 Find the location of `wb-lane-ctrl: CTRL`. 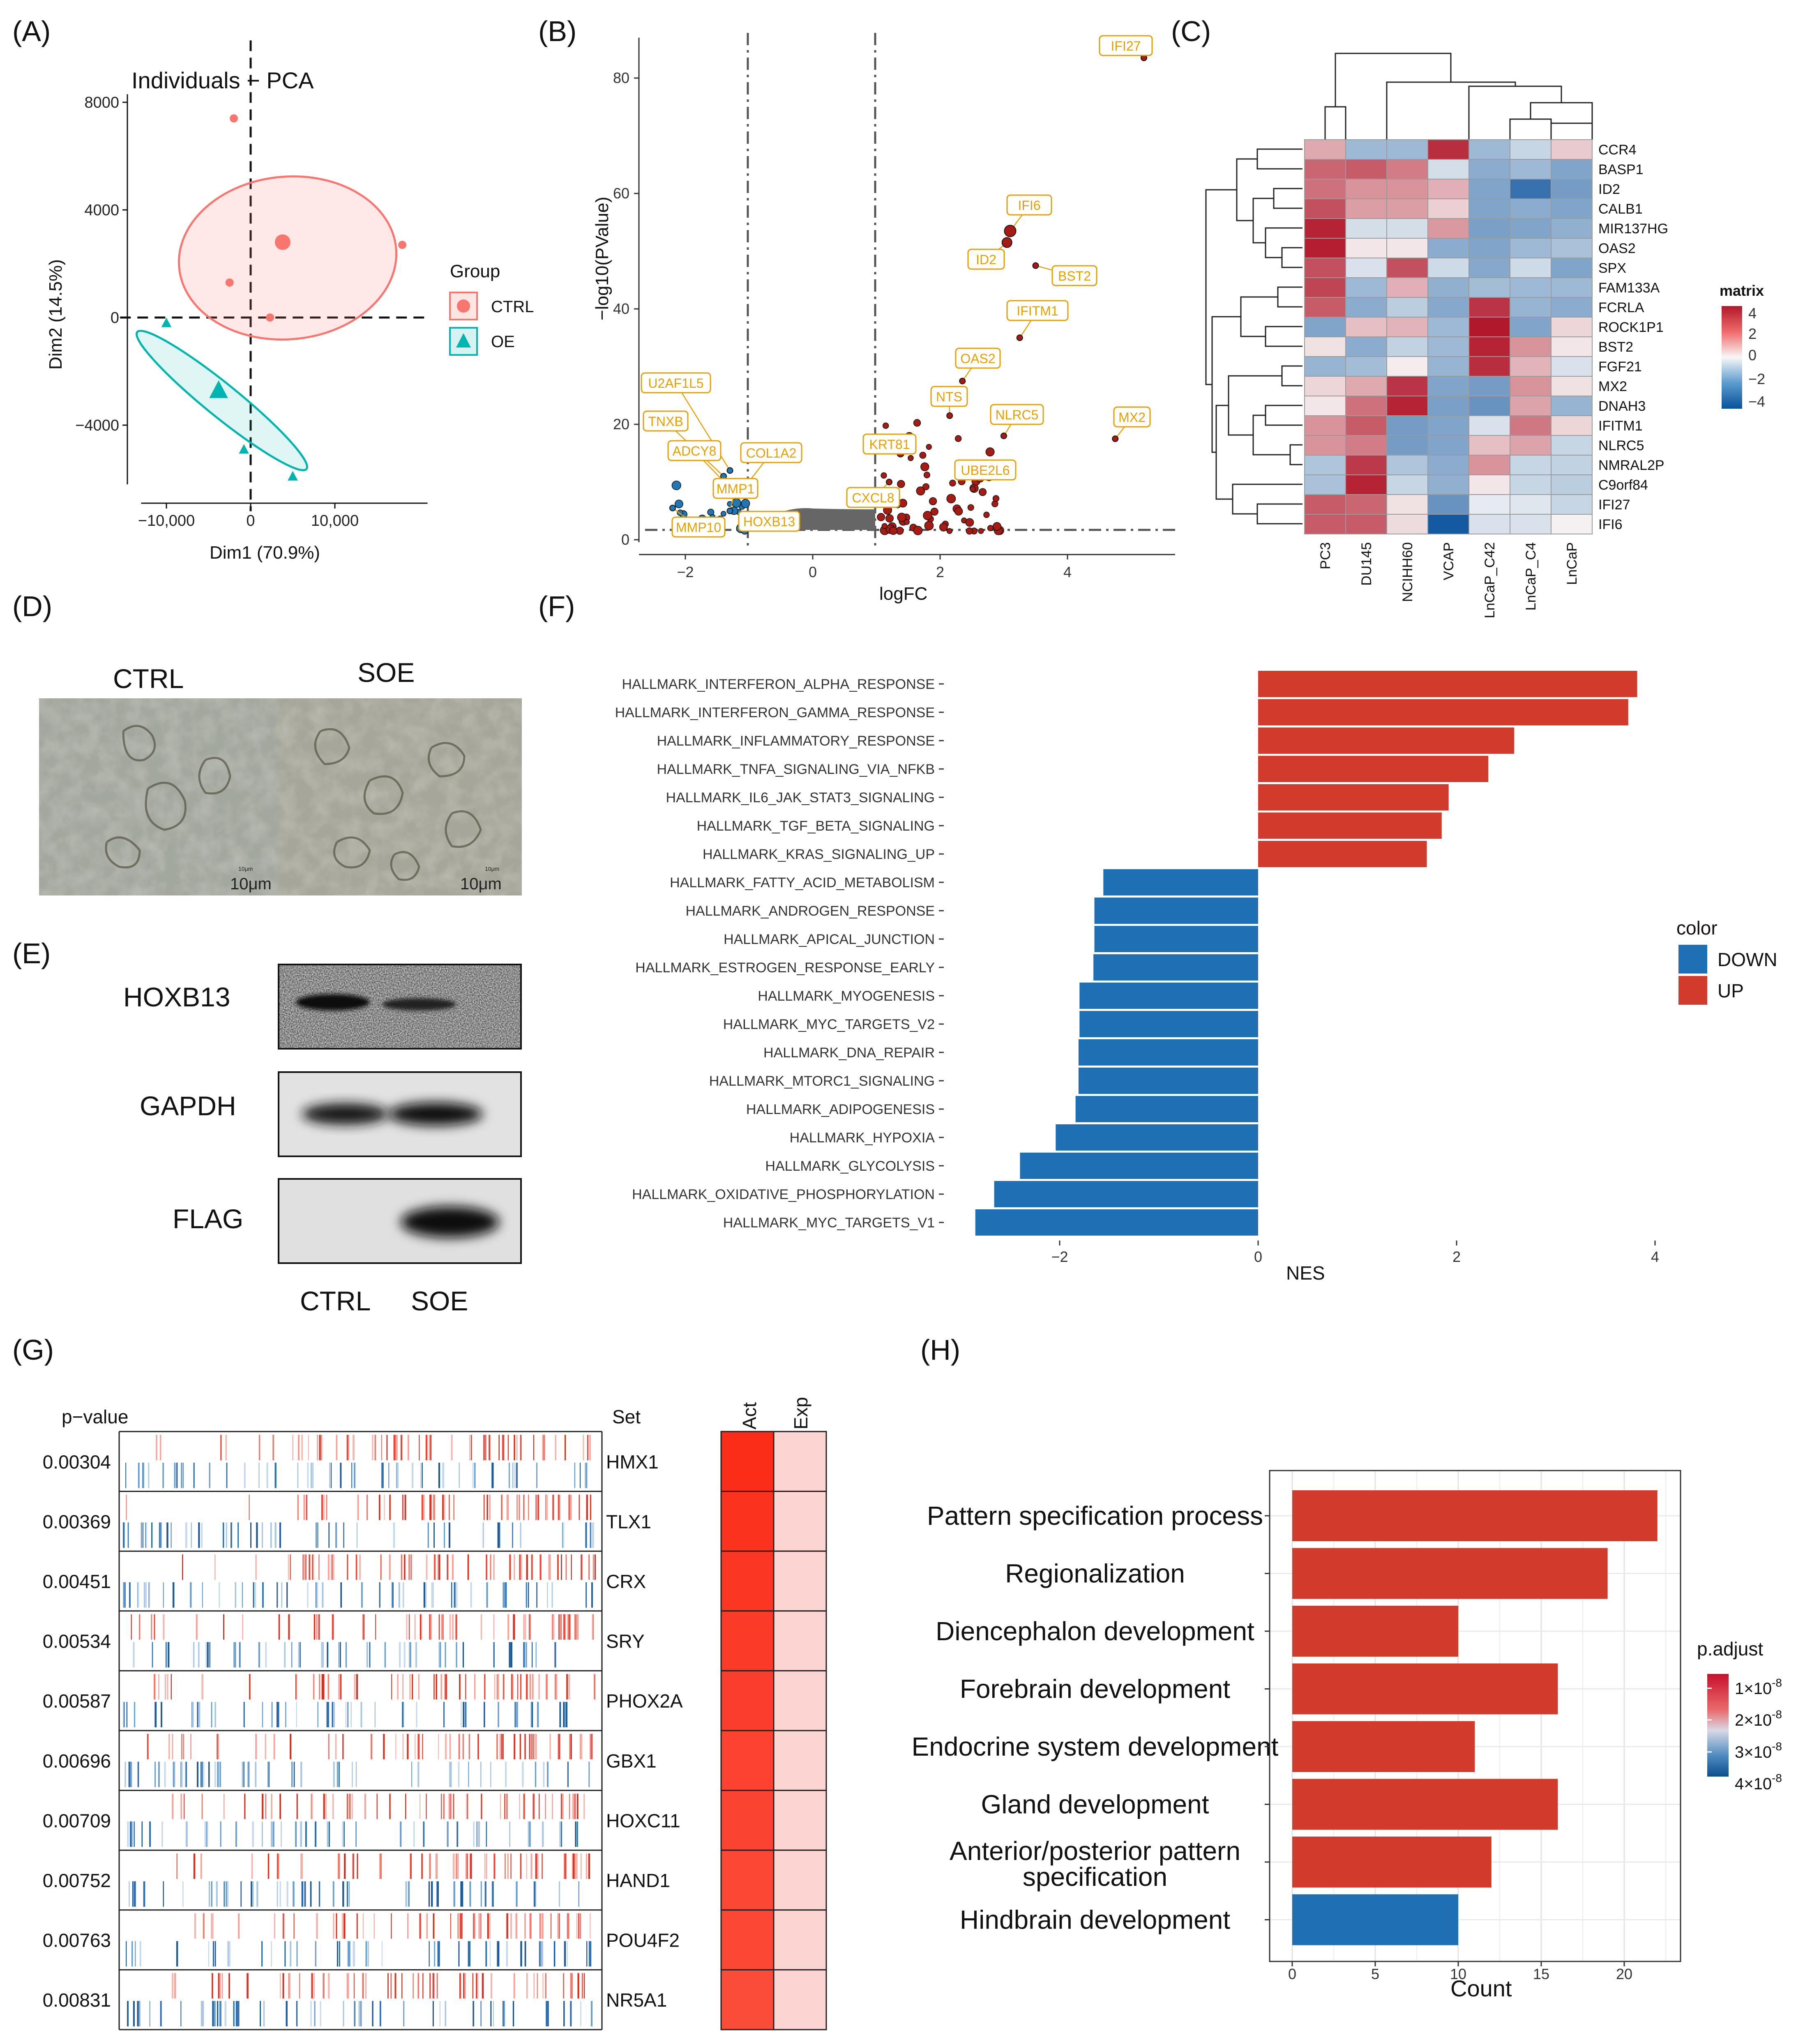

wb-lane-ctrl: CTRL is located at coordinates (336, 1301).